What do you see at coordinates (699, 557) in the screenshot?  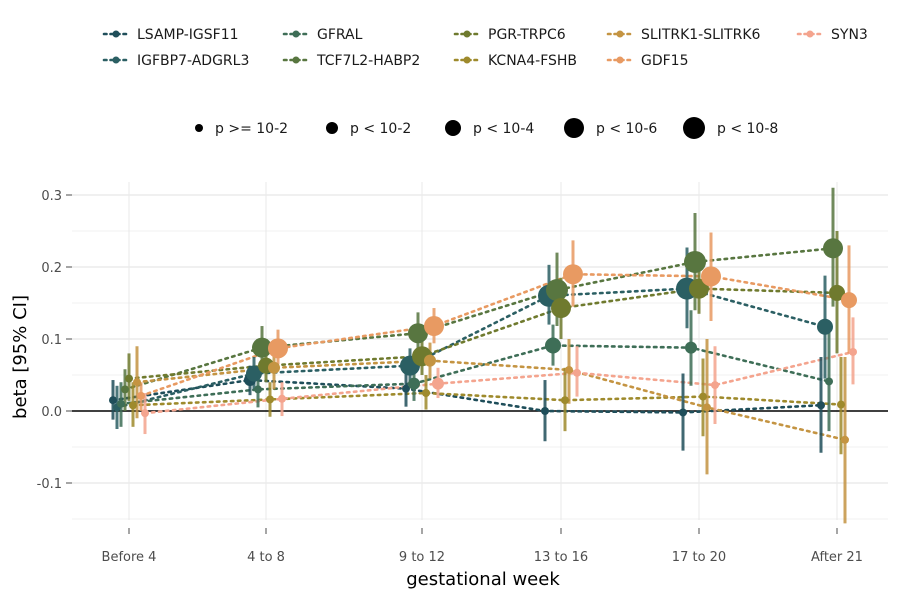 I see `x-tick-label: 17 to 20` at bounding box center [699, 557].